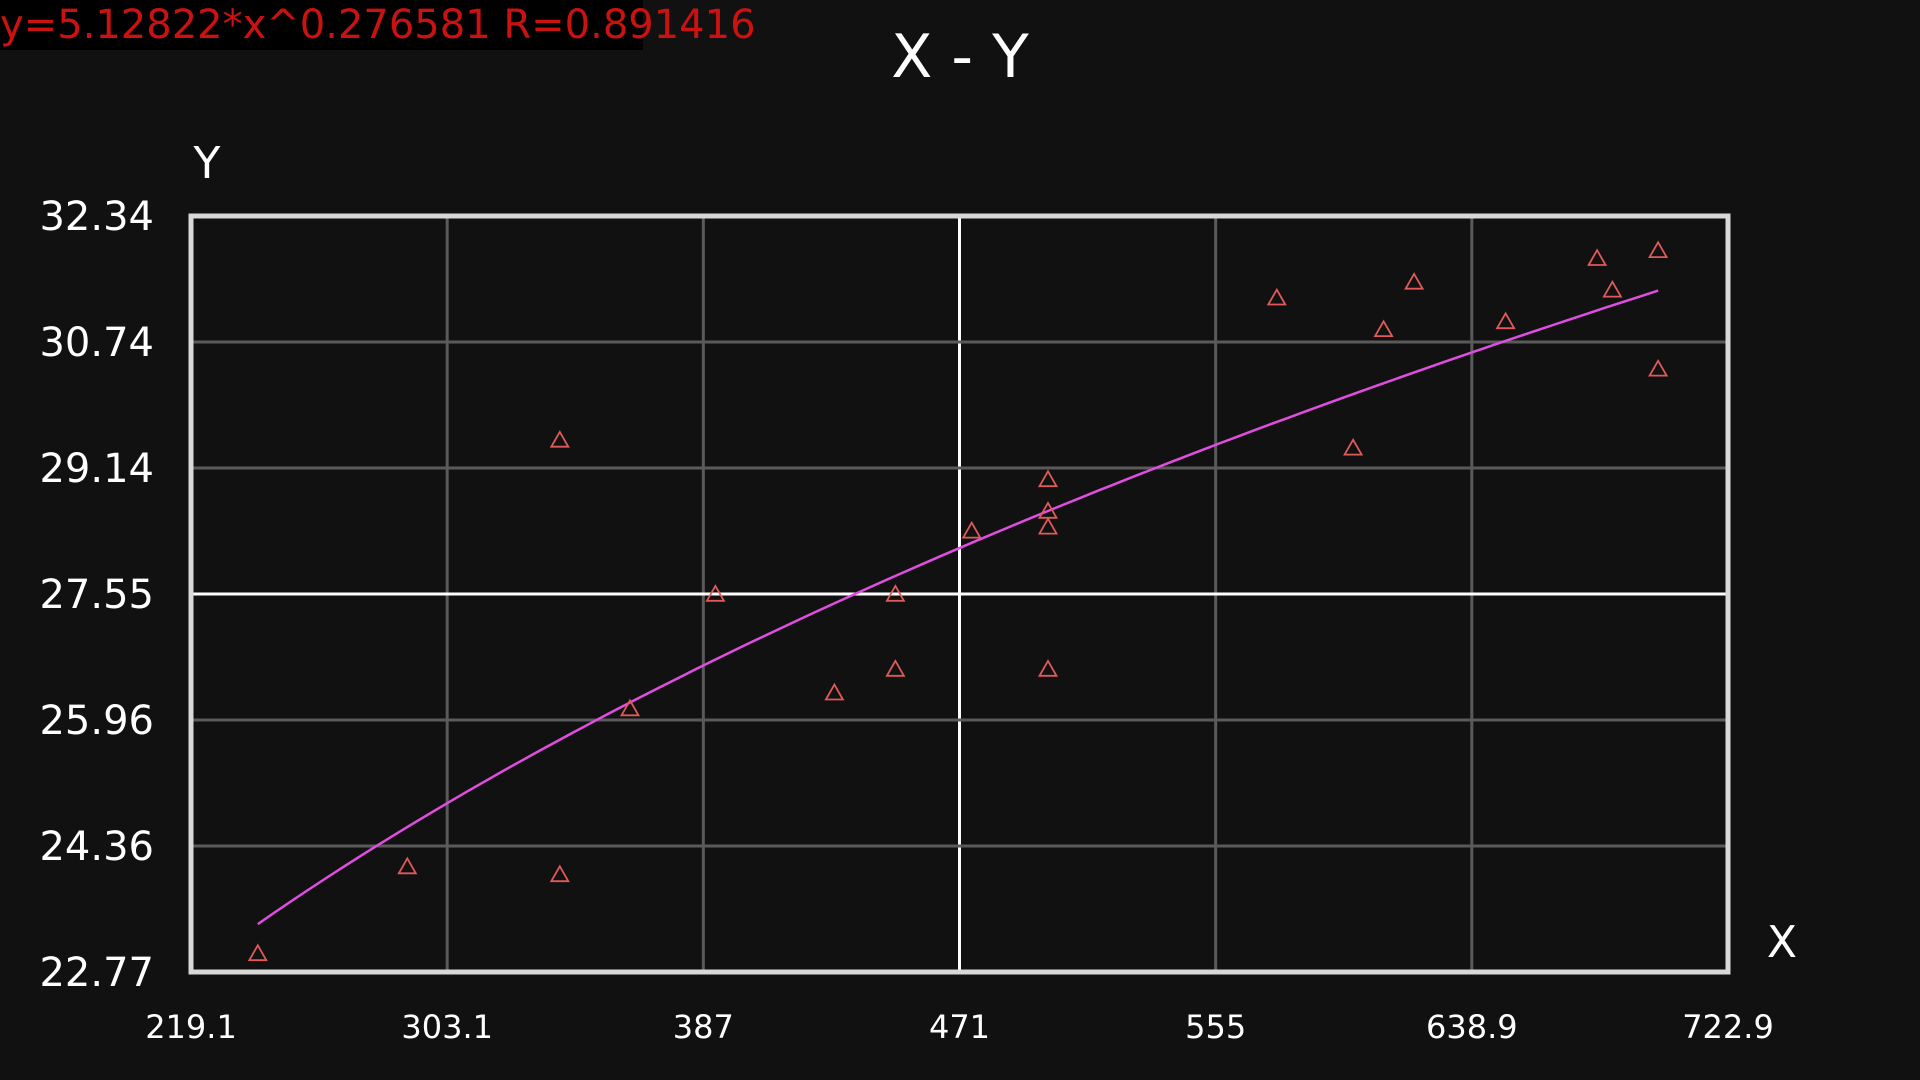 The image size is (1920, 1080). Describe the element at coordinates (191, 1027) in the screenshot. I see `x-tick-label: 219.1` at that location.